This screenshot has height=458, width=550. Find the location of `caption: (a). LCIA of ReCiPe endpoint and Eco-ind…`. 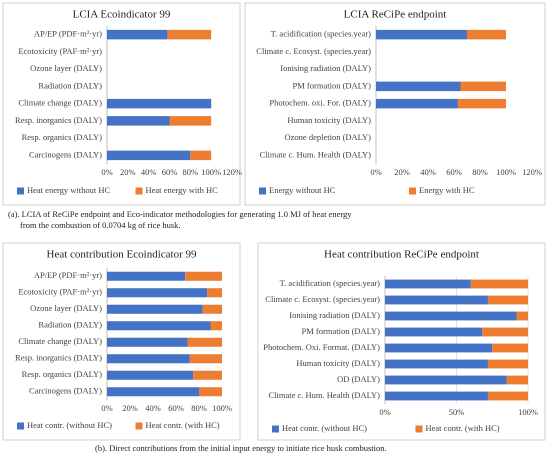

caption: (a). LCIA of ReCiPe endpoint and Eco-ind… is located at coordinates (180, 214).